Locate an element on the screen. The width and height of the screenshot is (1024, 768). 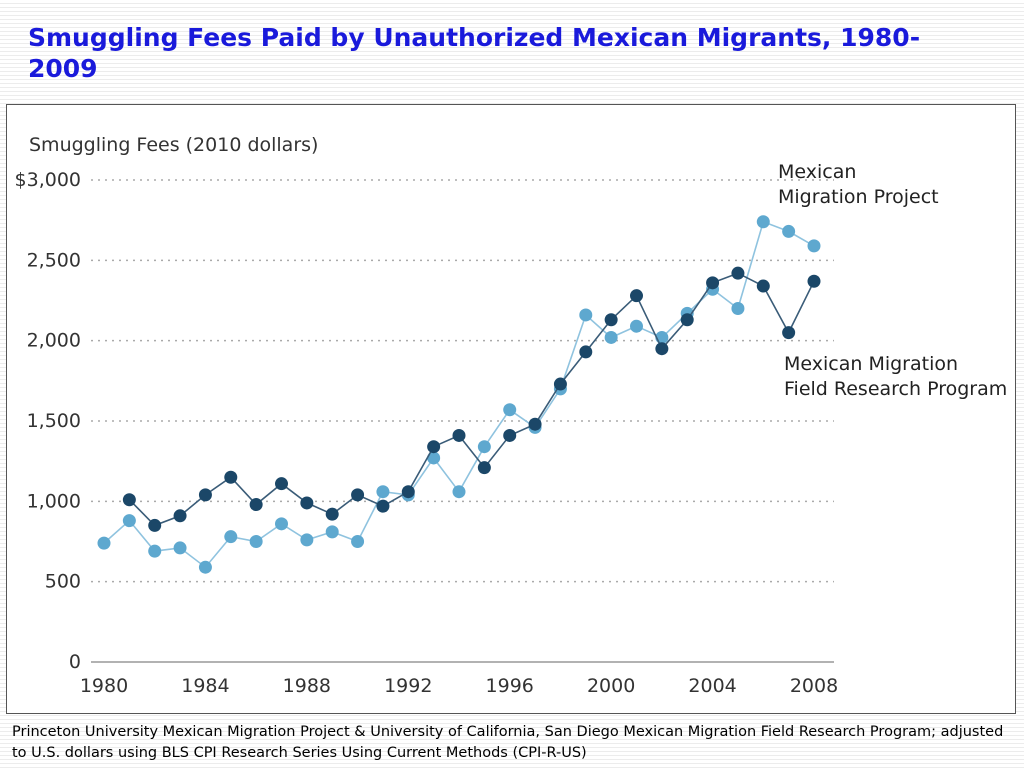
data-point-s1-1983 is located at coordinates (180, 516).